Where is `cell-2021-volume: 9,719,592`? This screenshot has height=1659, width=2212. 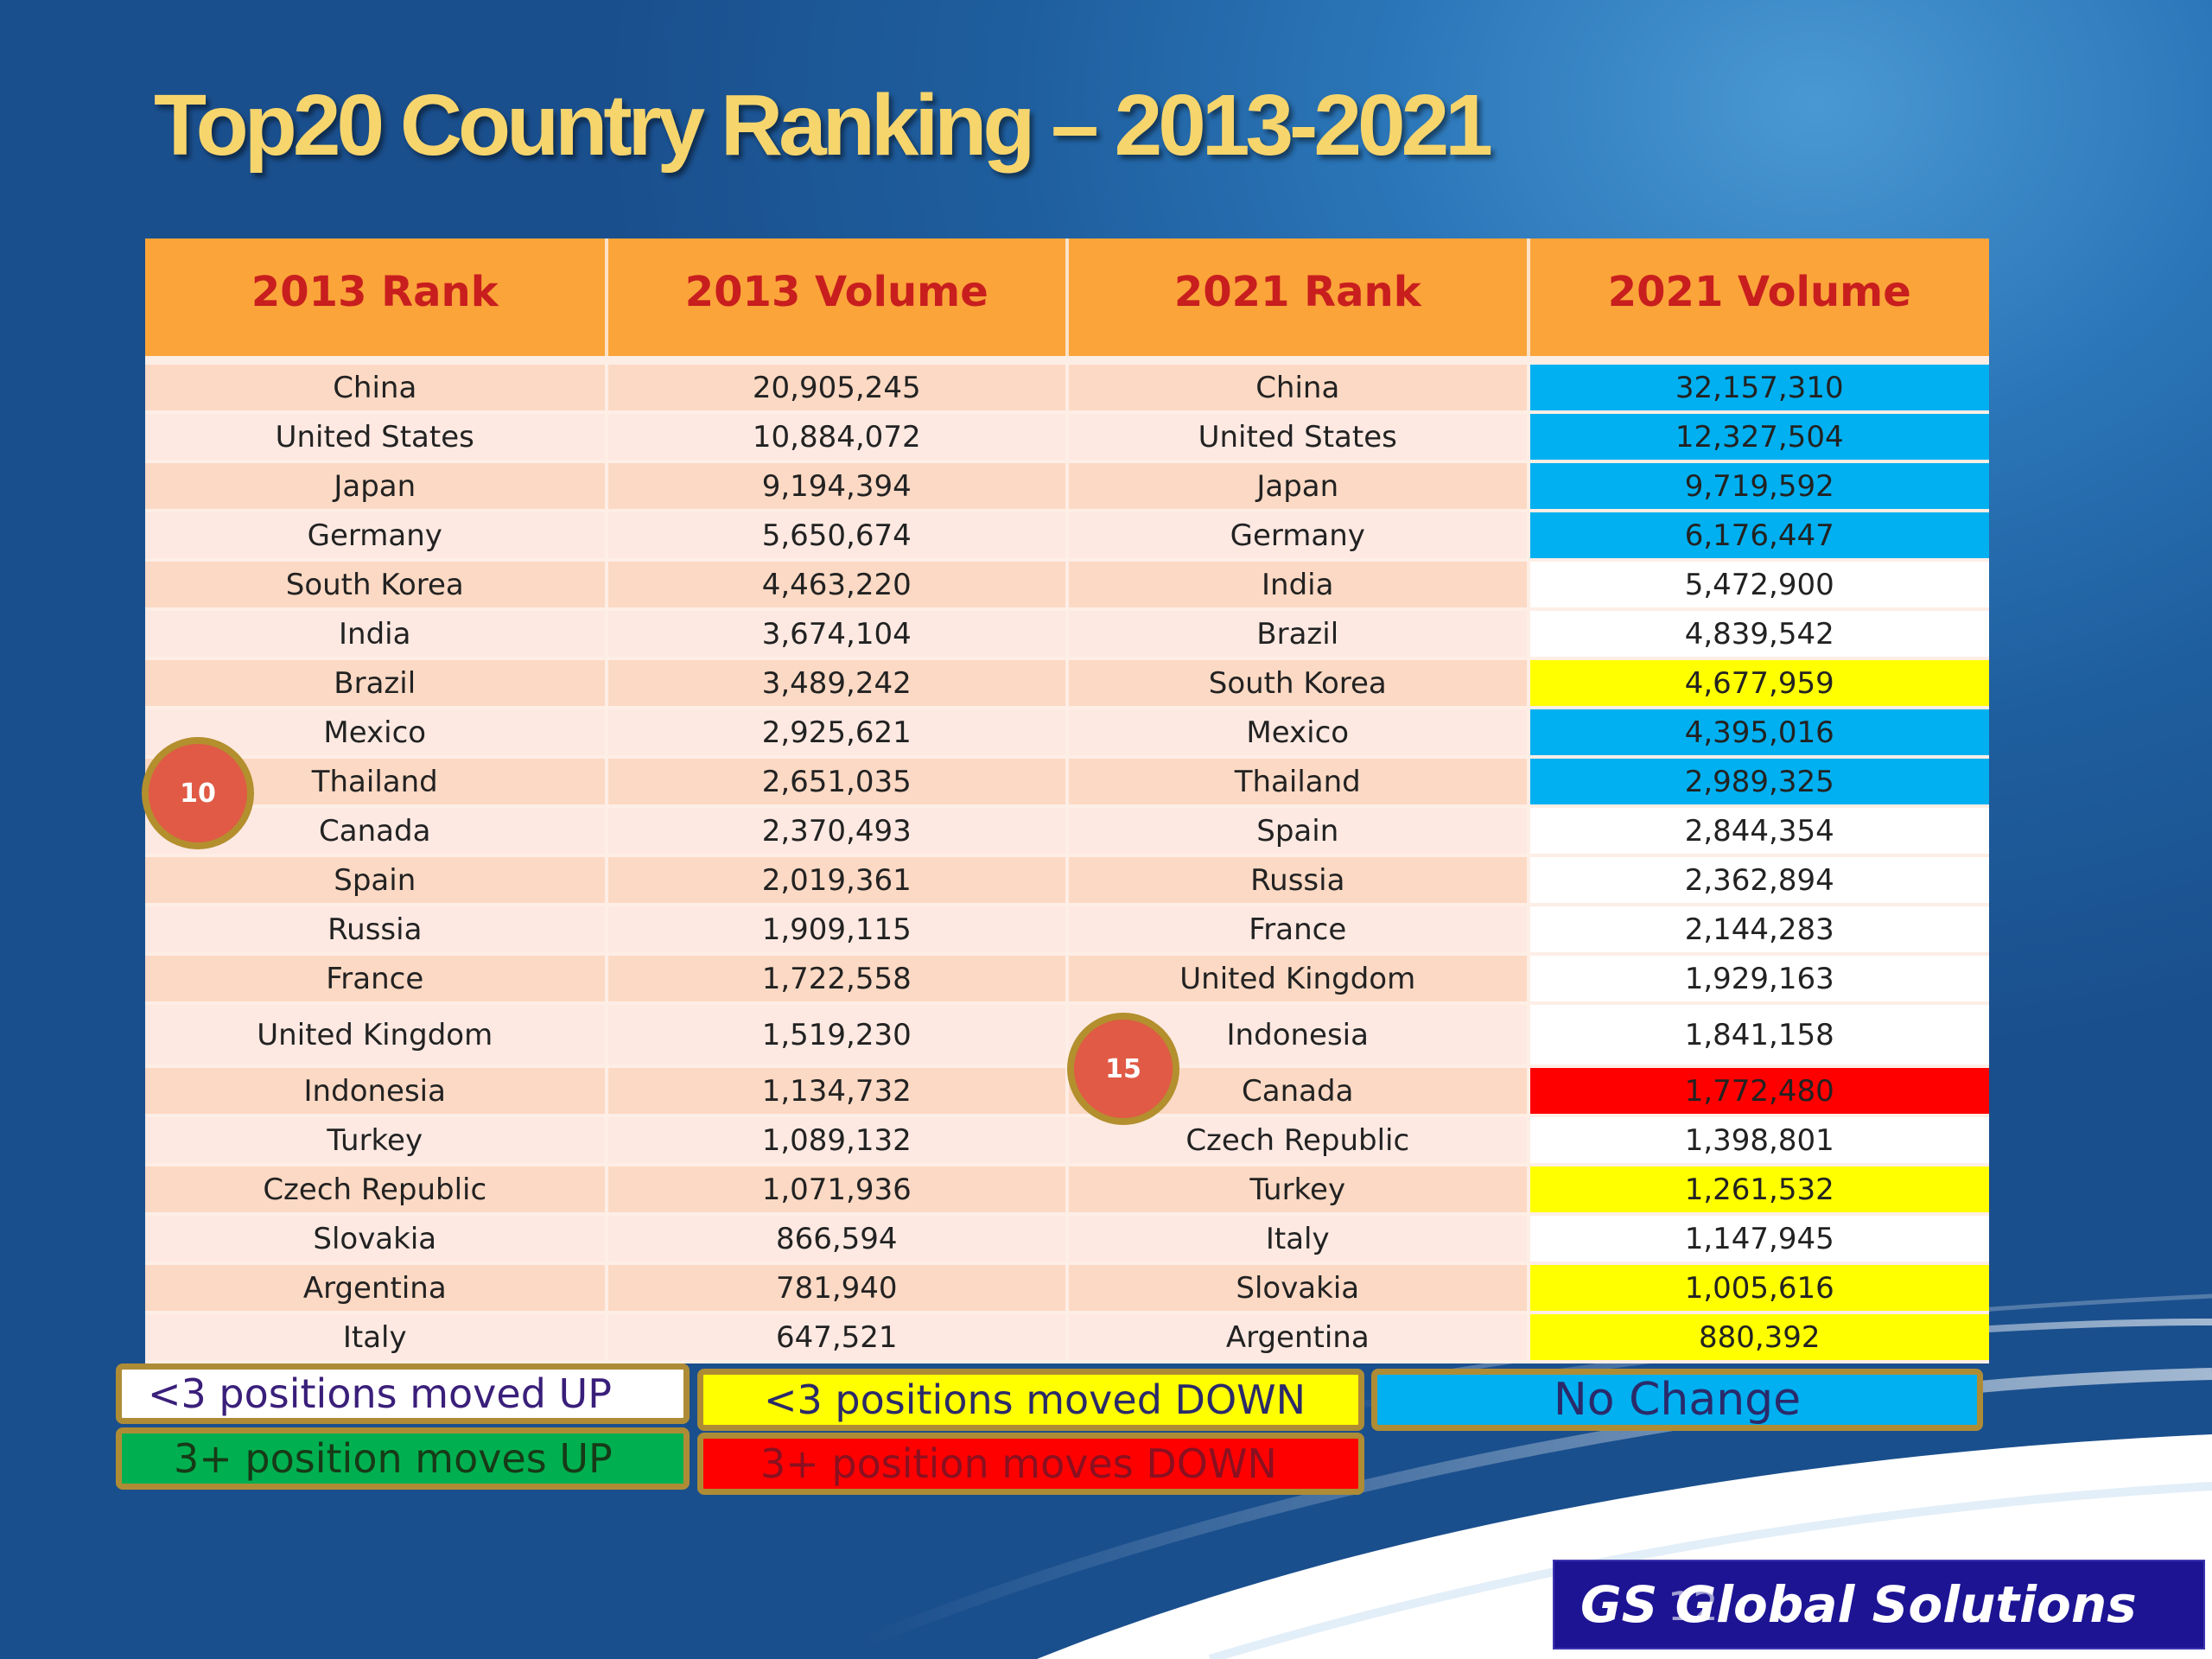 cell-2021-volume: 9,719,592 is located at coordinates (1758, 486).